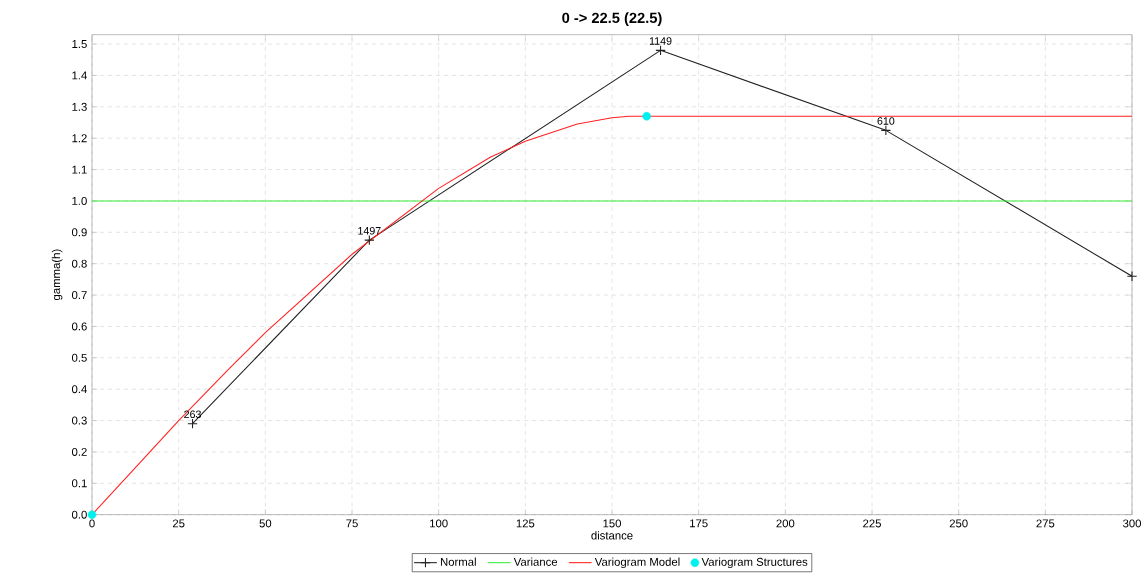 This screenshot has height=576, width=1147. Describe the element at coordinates (79, 44) in the screenshot. I see `y-tick-label: 1.5` at that location.